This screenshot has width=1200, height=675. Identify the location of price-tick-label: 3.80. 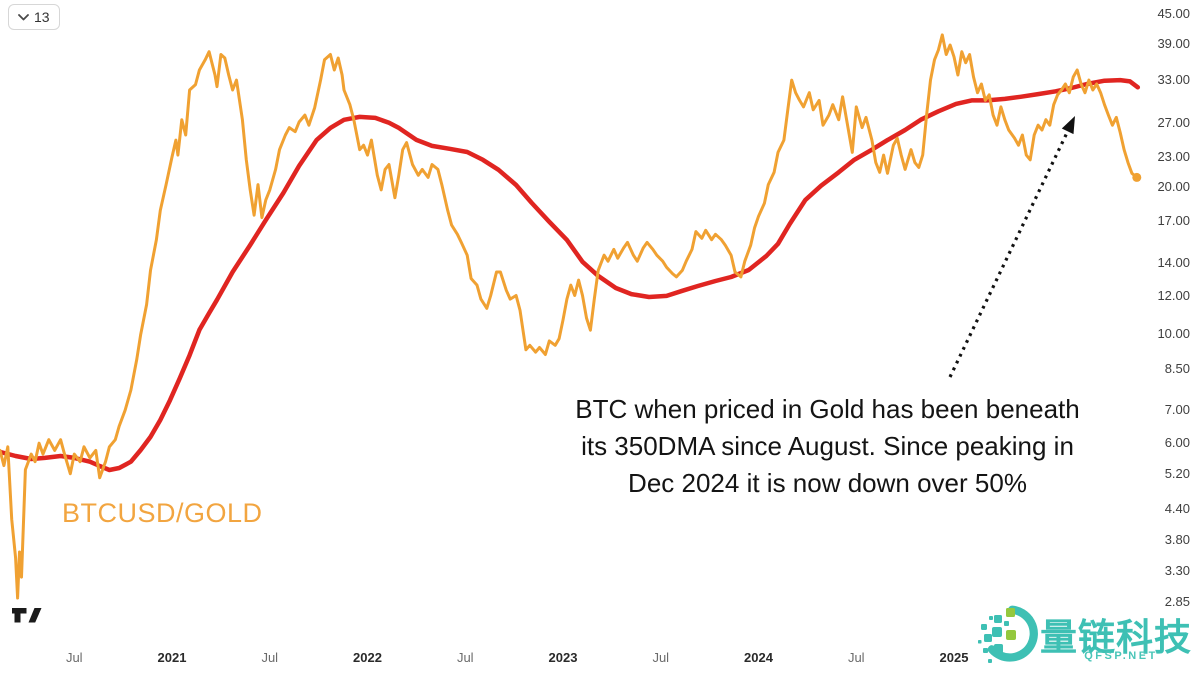
(1177, 540).